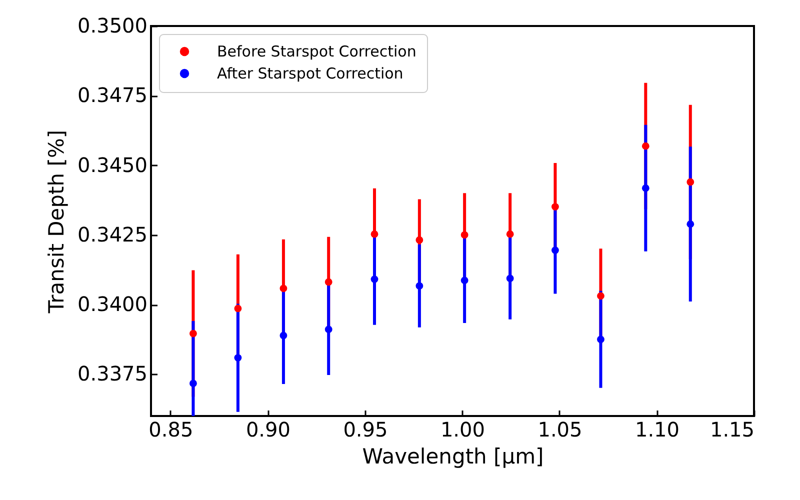 The width and height of the screenshot is (800, 500). I want to click on x-axis-title: Wavelength [μm], so click(453, 456).